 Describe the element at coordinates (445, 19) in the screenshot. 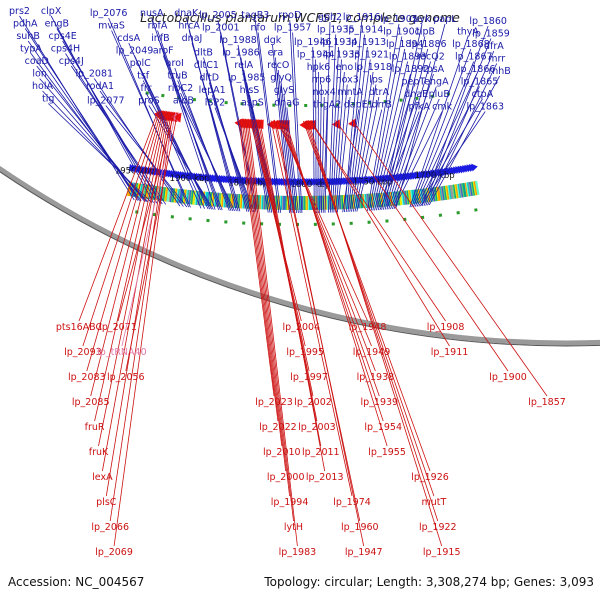

I see `forward-gene-label: papL` at that location.